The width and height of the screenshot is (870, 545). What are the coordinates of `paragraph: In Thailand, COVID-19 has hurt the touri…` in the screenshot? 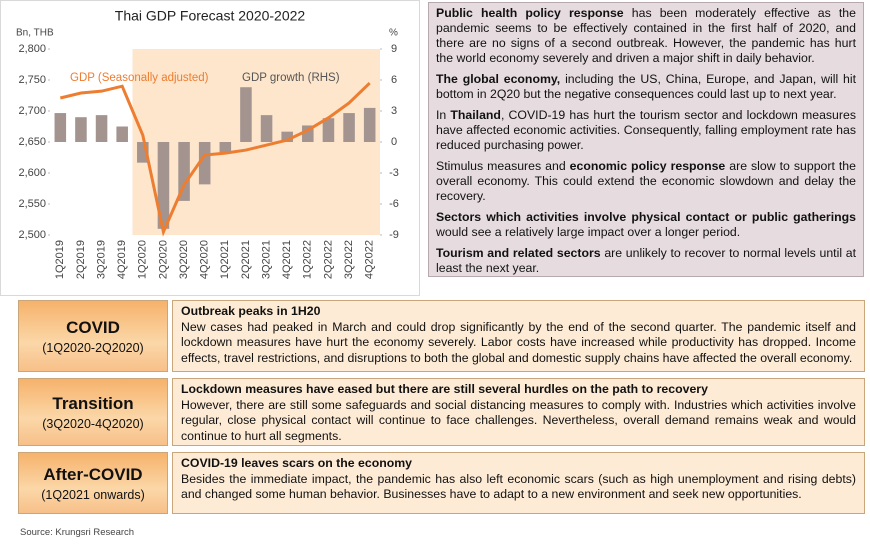 It's located at (646, 130).